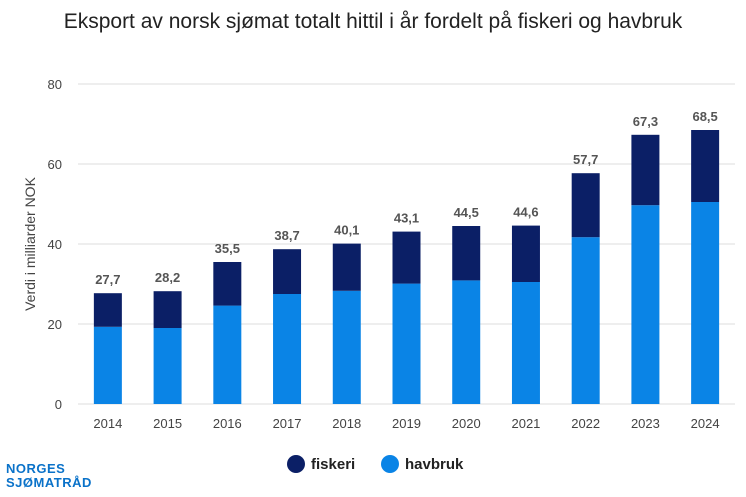  I want to click on bar-havbruk-2020, so click(466, 342).